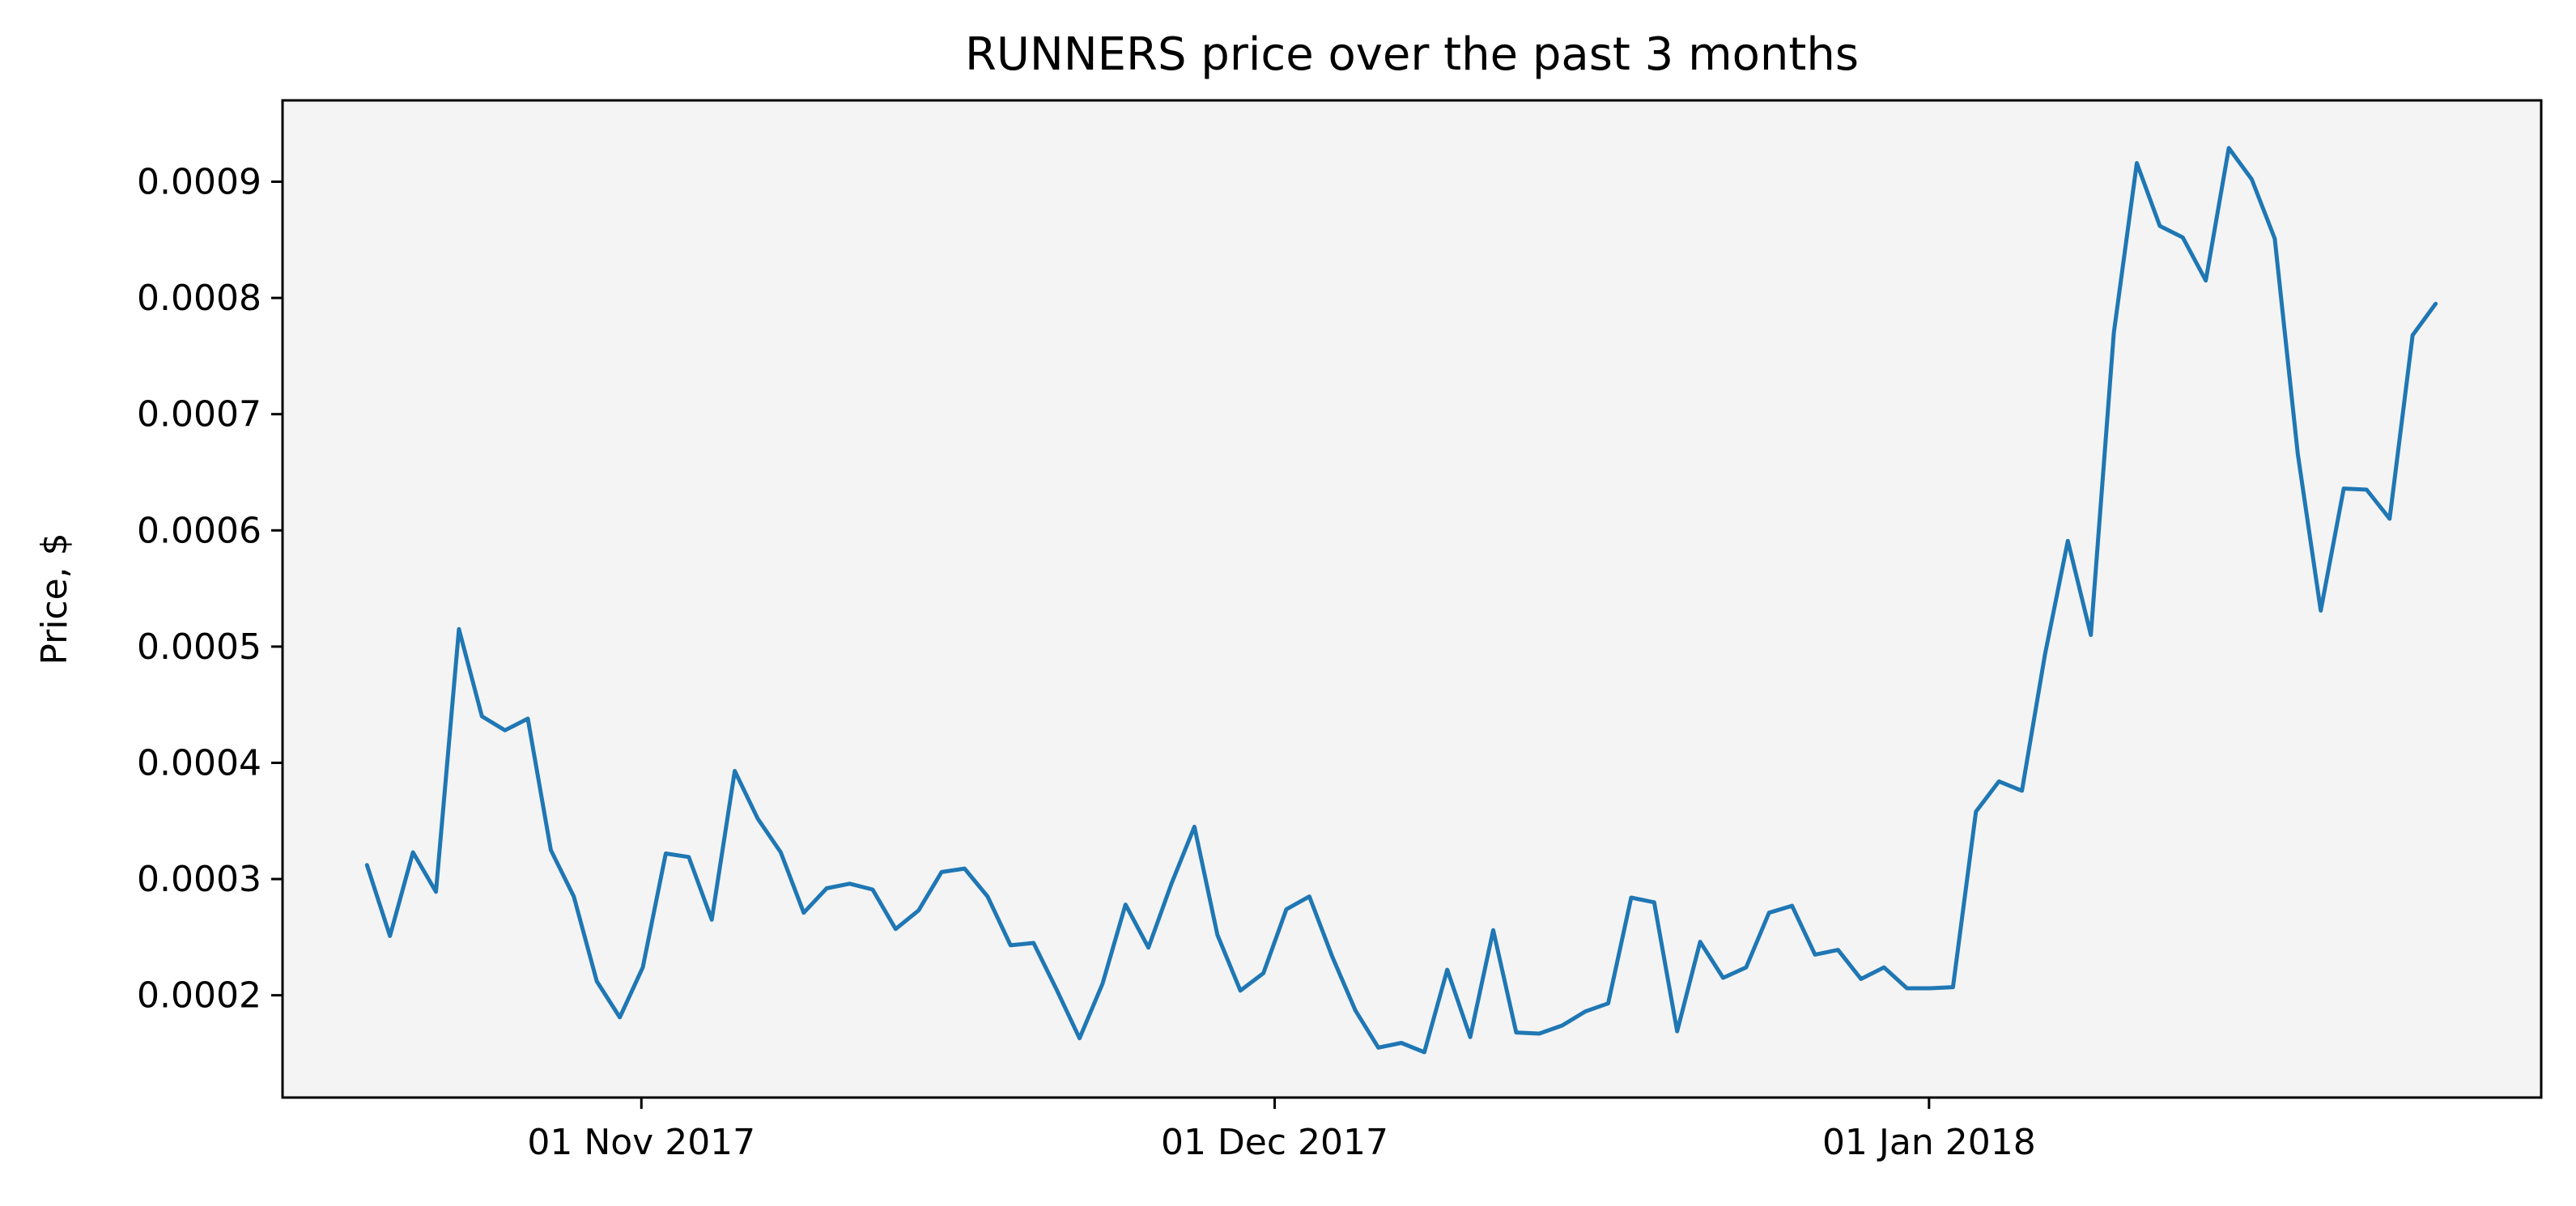 This screenshot has width=2576, height=1206. I want to click on y-tick-label: 0.0002, so click(199, 996).